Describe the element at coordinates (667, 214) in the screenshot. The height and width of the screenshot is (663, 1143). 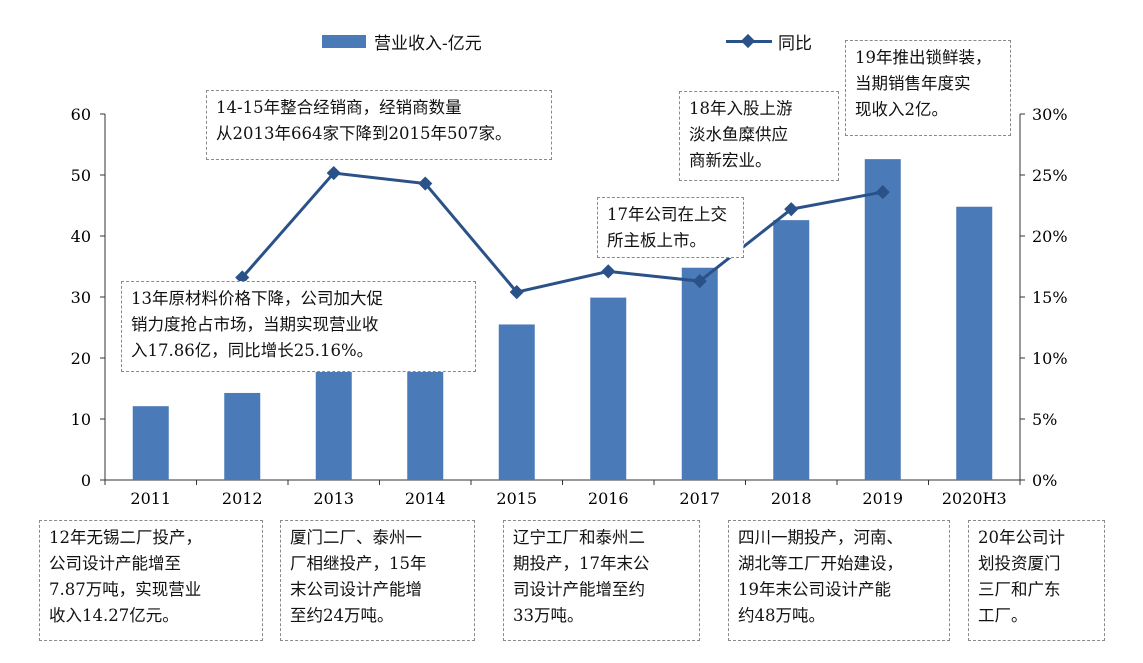
I see `annotation-line: 17年公司在上交` at that location.